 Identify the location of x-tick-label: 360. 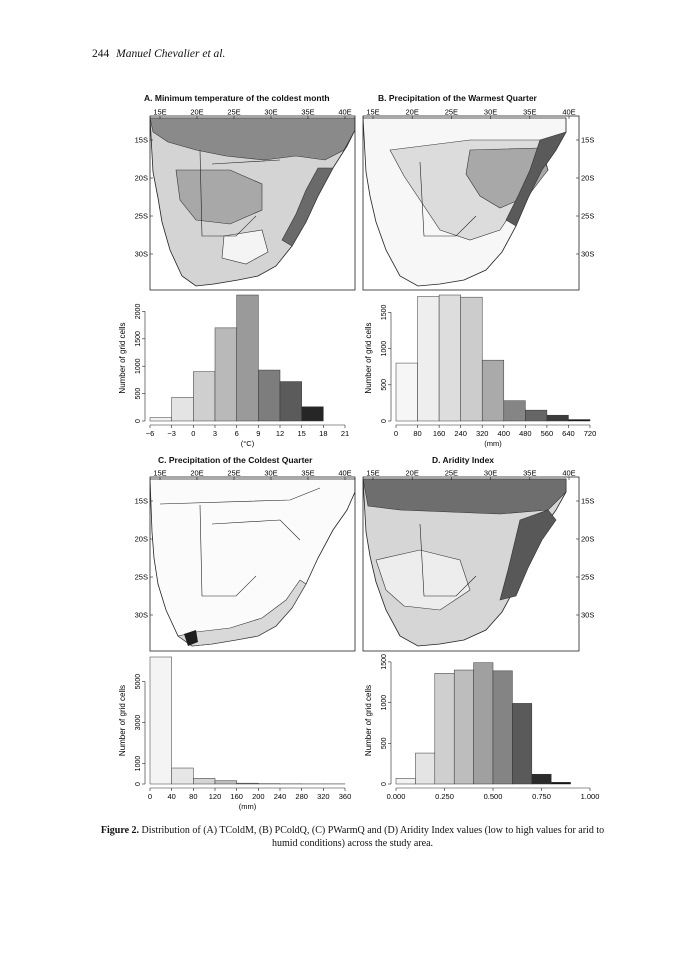
(345, 796).